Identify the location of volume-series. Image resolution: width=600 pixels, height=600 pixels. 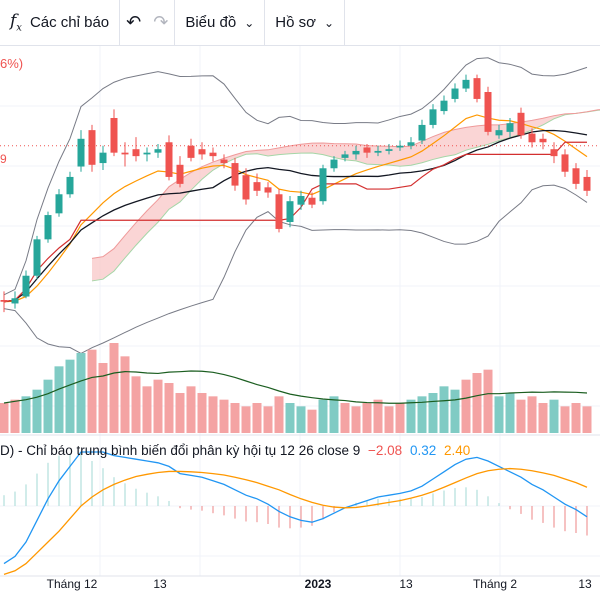
(296, 388).